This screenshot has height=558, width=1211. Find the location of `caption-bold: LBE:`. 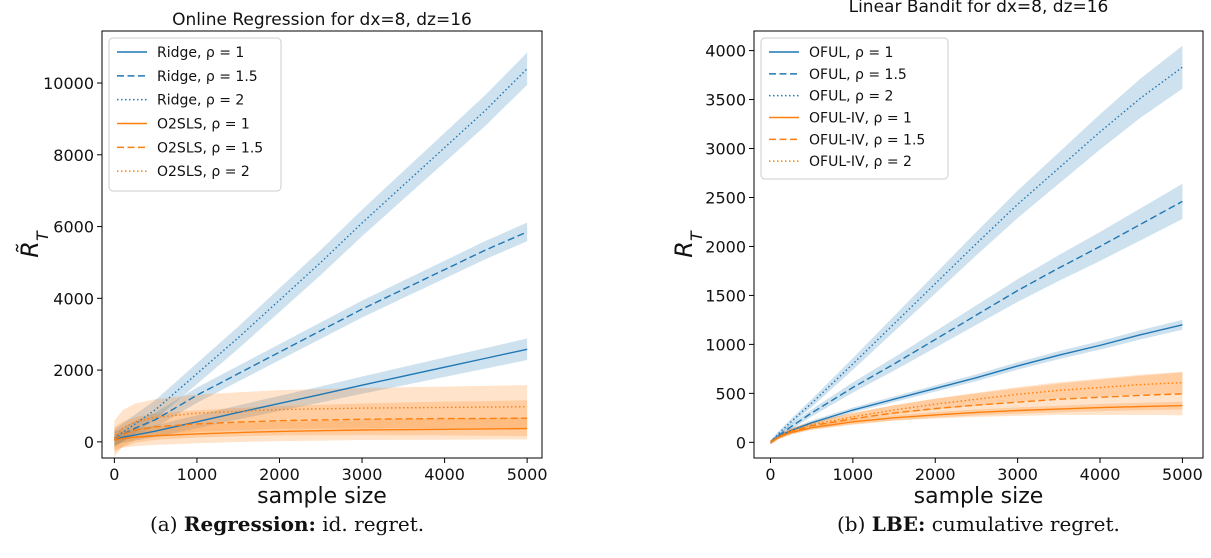

caption-bold: LBE: is located at coordinates (898, 524).